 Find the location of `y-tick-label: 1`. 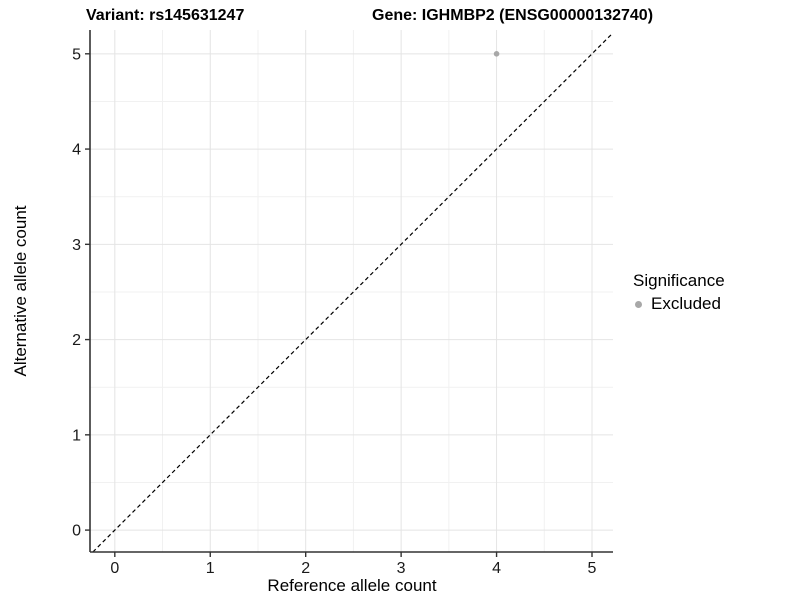

y-tick-label: 1 is located at coordinates (76, 435).